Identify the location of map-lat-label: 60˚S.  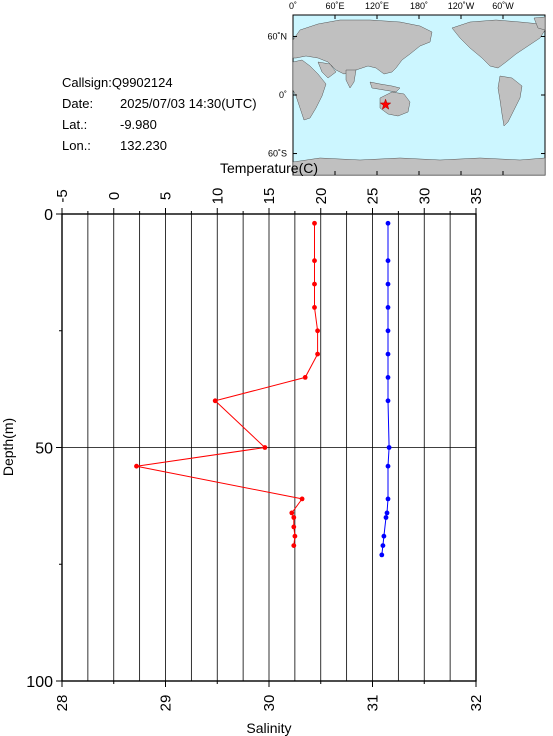
(277, 154).